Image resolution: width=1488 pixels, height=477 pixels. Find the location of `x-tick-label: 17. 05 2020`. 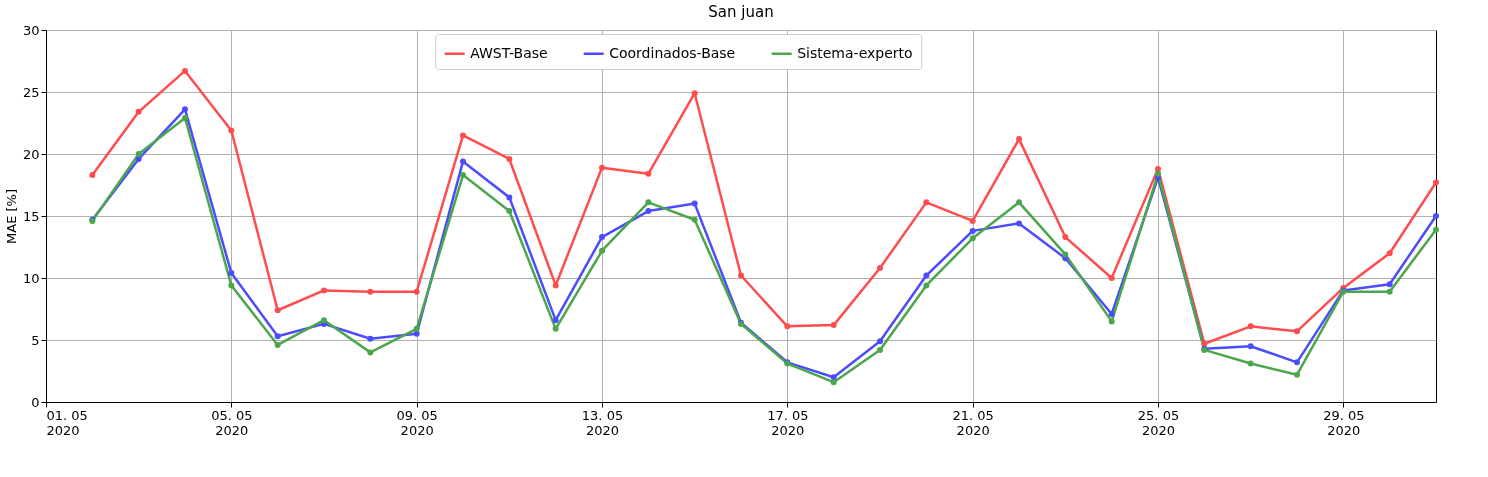

x-tick-label: 17. 05 2020 is located at coordinates (788, 422).